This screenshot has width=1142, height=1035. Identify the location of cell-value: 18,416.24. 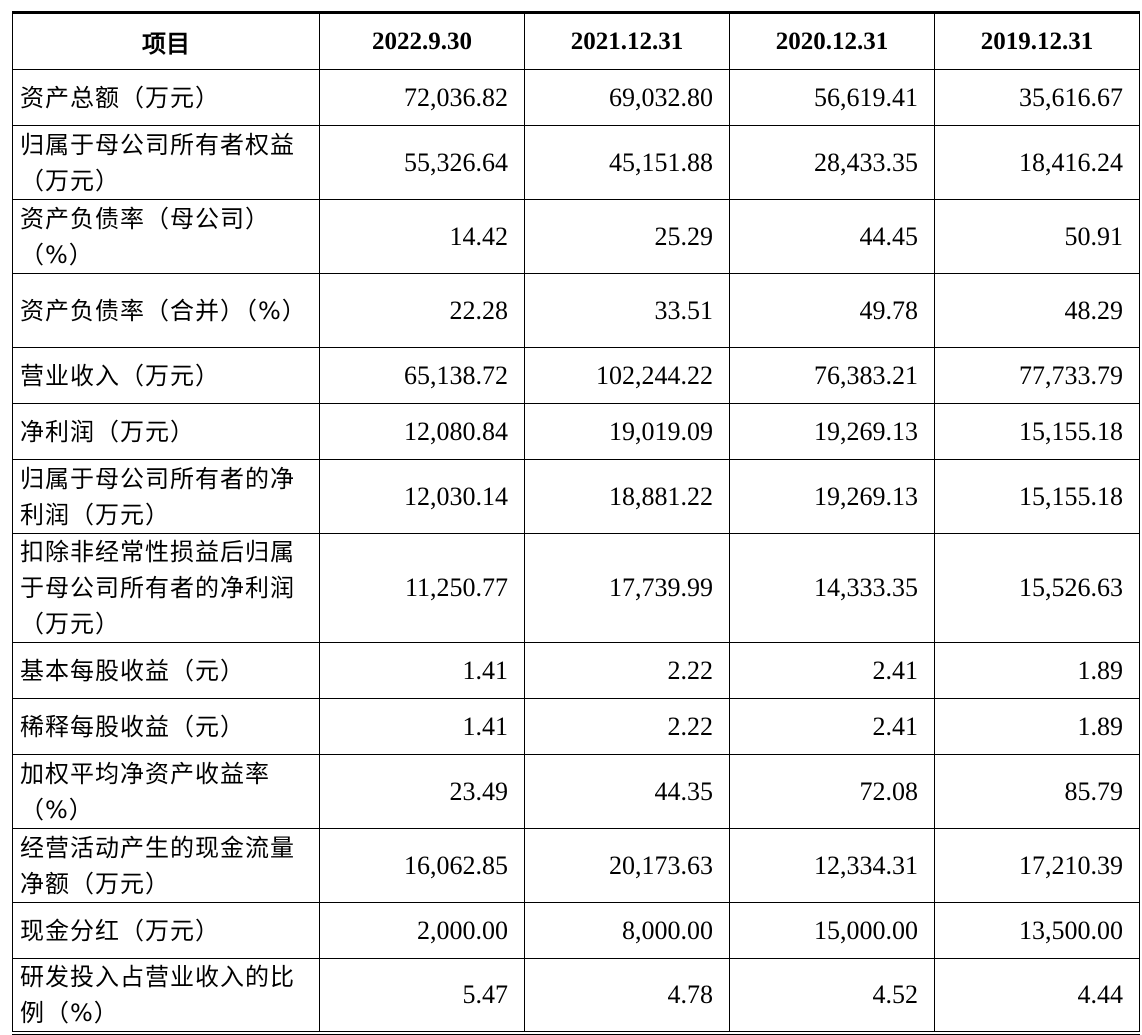
(1037, 162).